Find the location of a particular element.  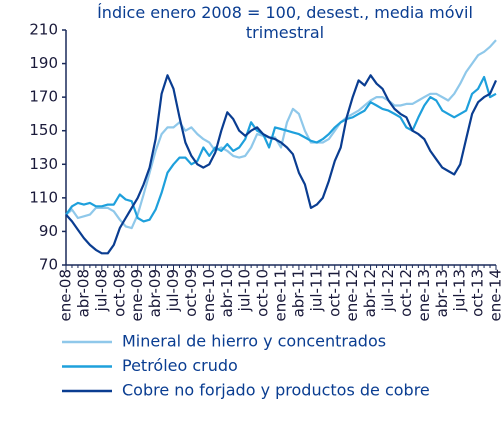

x-tick-label: ene-14 is located at coordinates (494, 295).